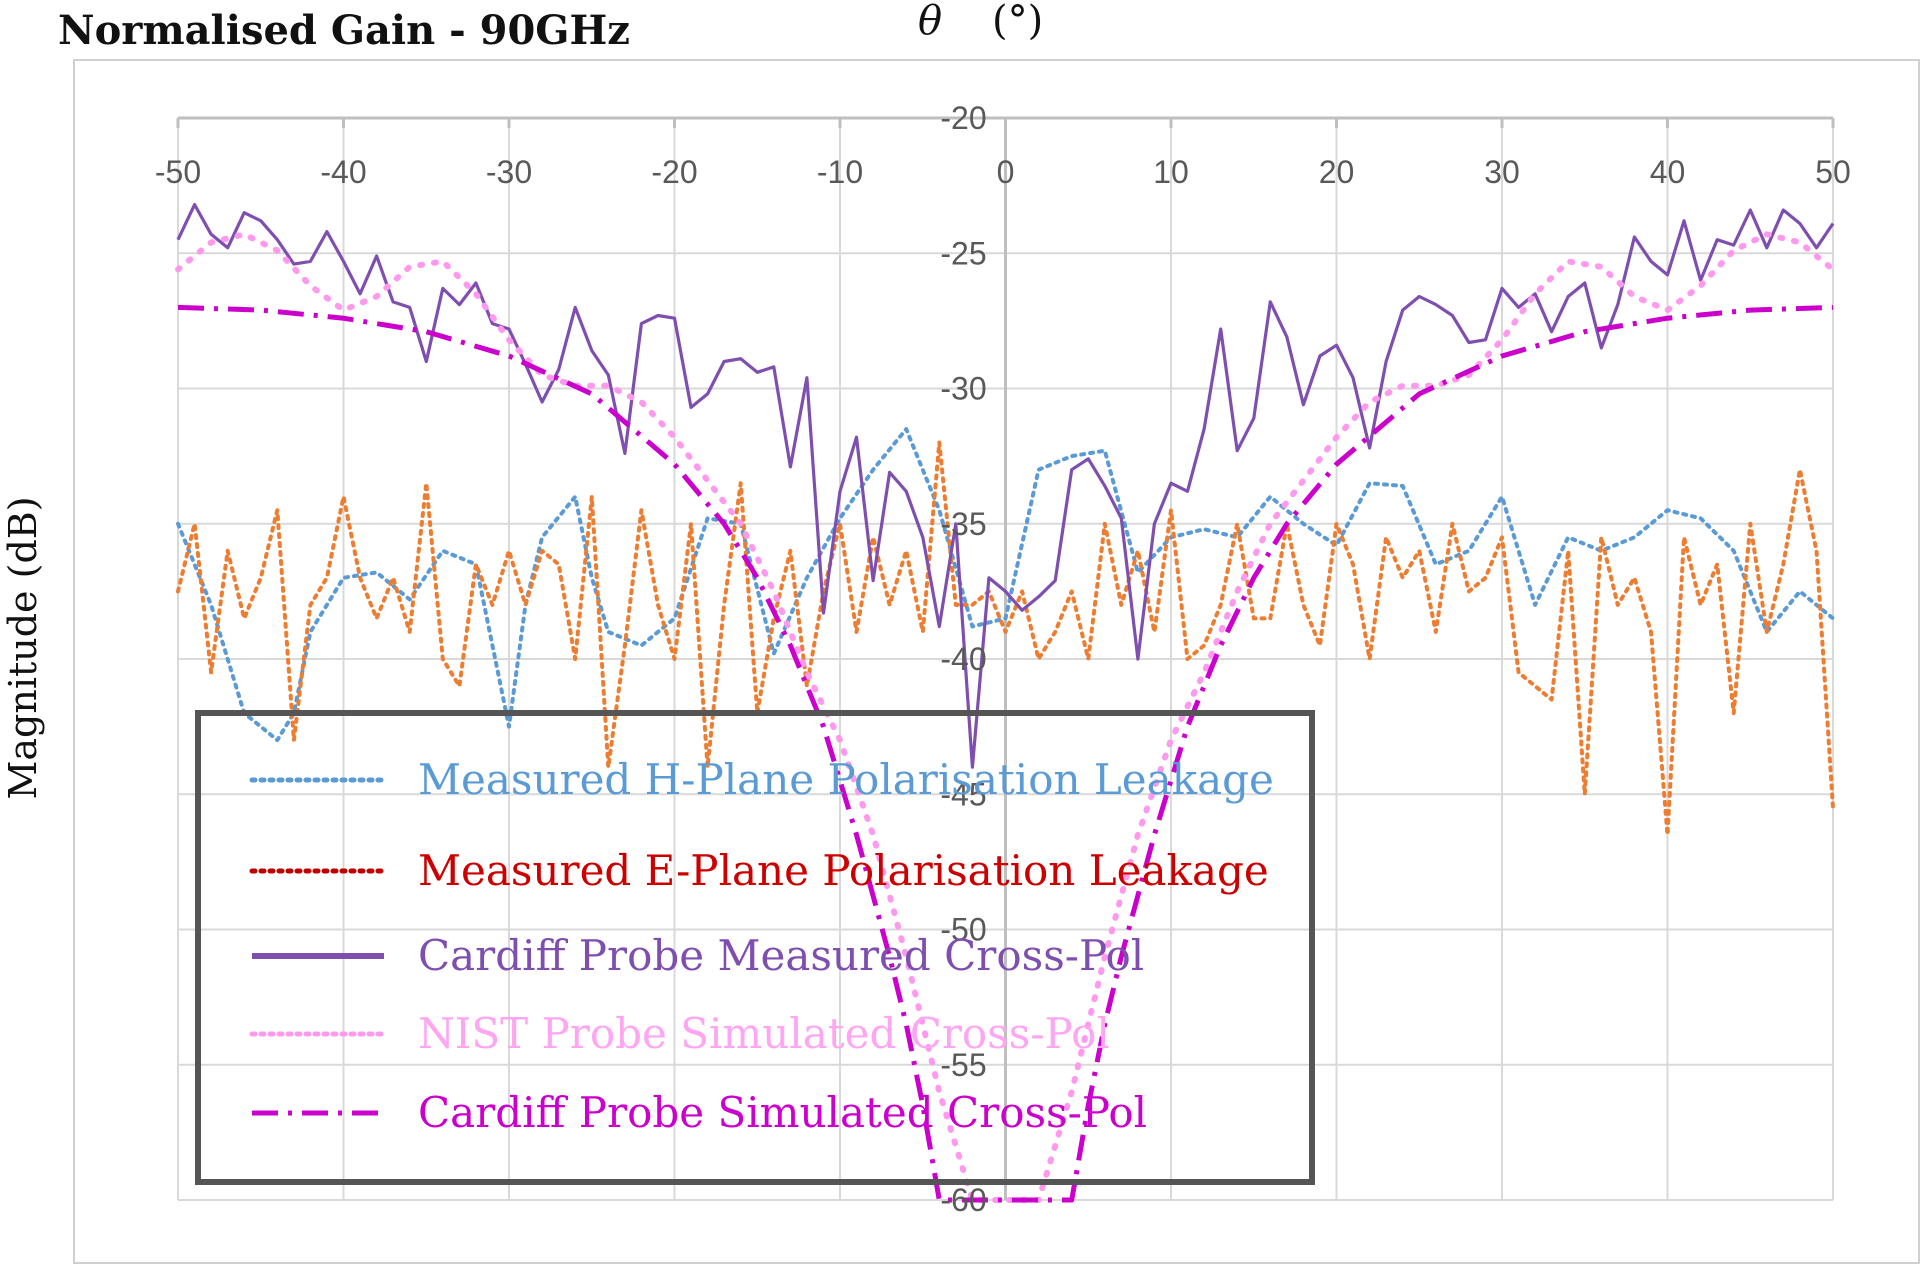  What do you see at coordinates (344, 30) in the screenshot?
I see `chart-title: Normalised Gain - 90GHz` at bounding box center [344, 30].